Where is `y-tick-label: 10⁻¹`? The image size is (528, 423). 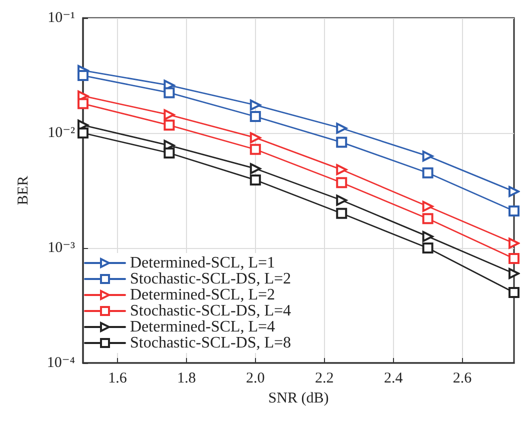 y-tick-label: 10⁻¹ is located at coordinates (61, 18).